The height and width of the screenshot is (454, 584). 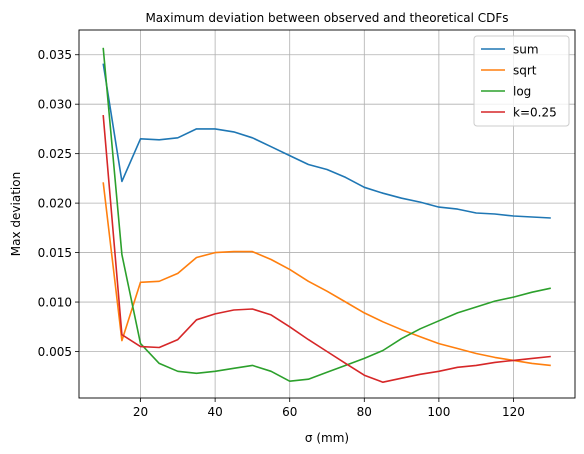 What do you see at coordinates (289, 412) in the screenshot?
I see `x-tick-label: 60` at bounding box center [289, 412].